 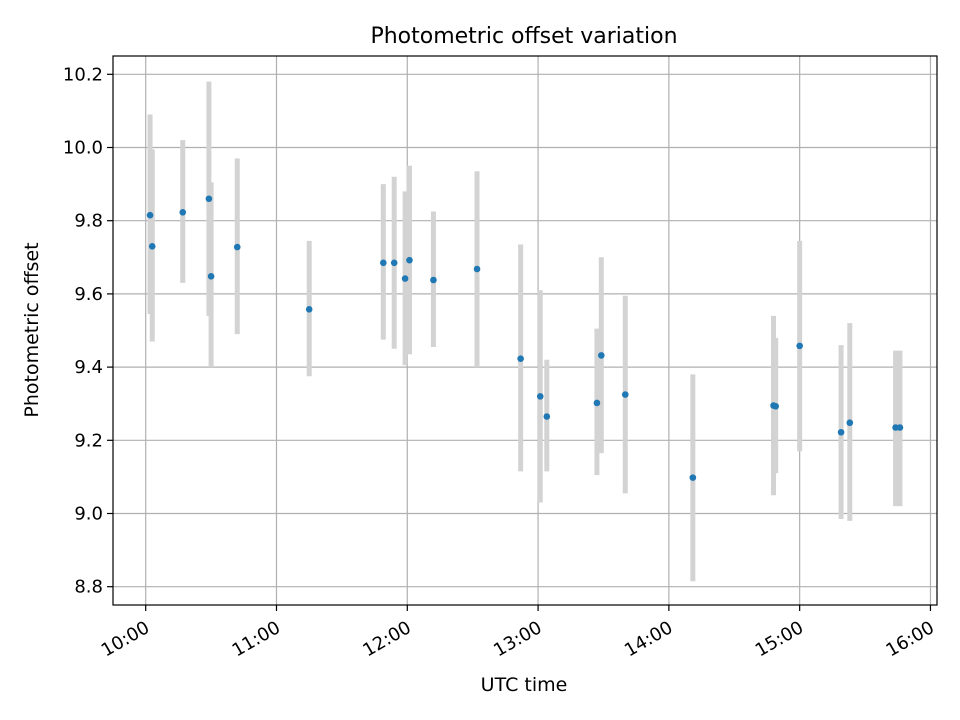 What do you see at coordinates (910, 639) in the screenshot?
I see `x-tick-label: 16:00` at bounding box center [910, 639].